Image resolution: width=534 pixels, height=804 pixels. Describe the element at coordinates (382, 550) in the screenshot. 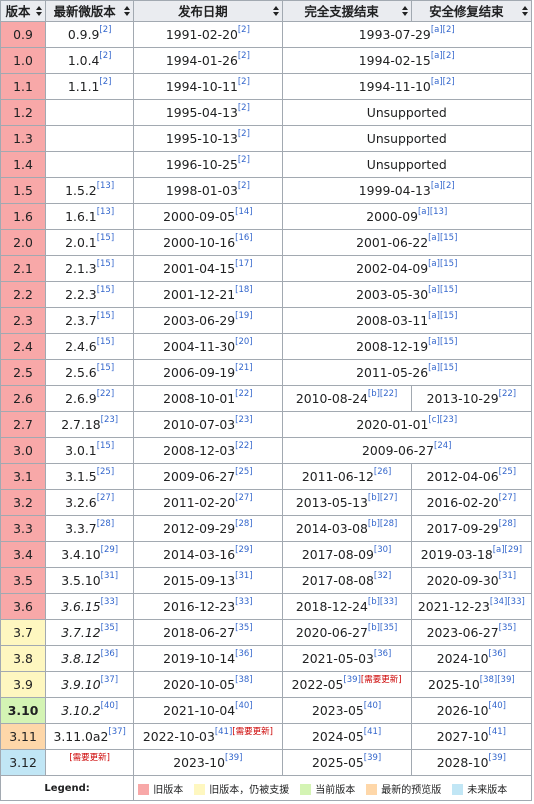

I see `citation-link: [30]` at that location.